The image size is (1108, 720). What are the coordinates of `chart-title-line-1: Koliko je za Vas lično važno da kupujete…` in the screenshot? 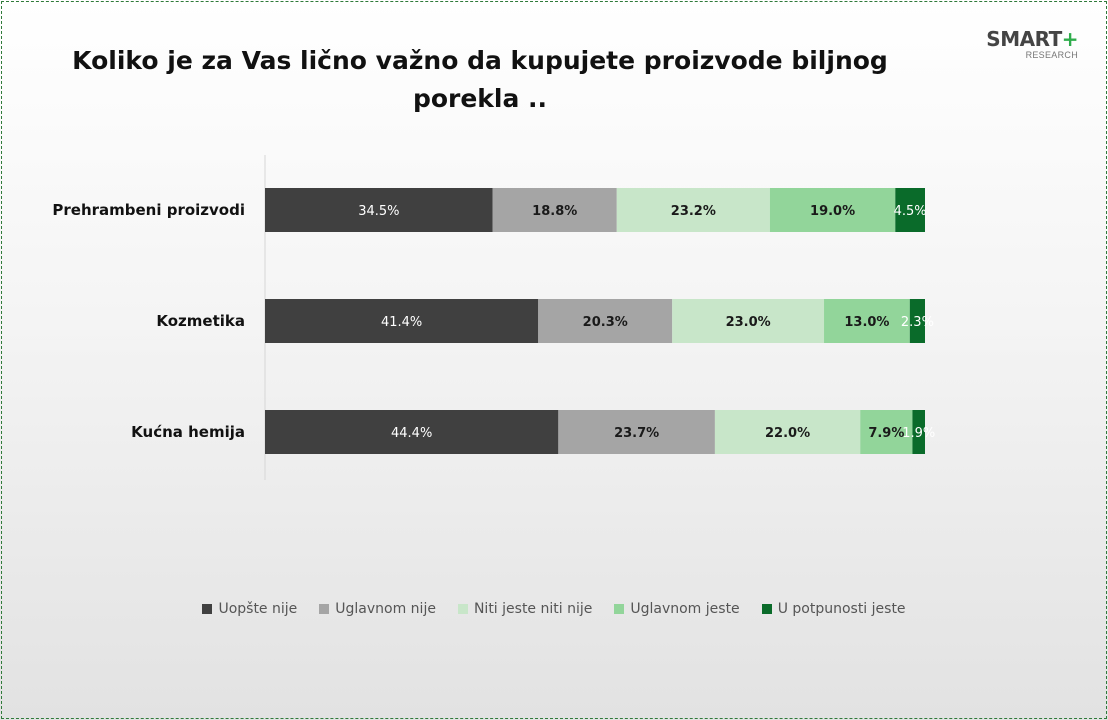 It's located at (480, 60).